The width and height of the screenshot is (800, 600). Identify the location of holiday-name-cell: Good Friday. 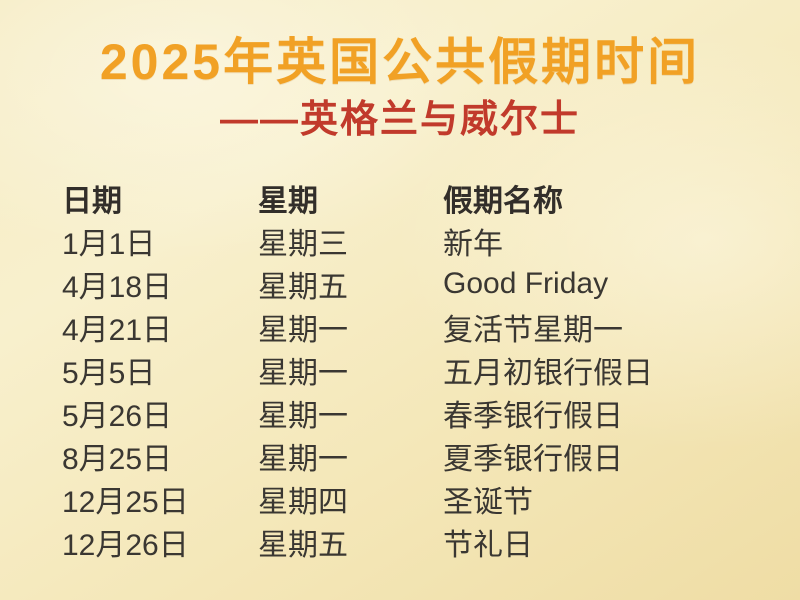
(526, 283).